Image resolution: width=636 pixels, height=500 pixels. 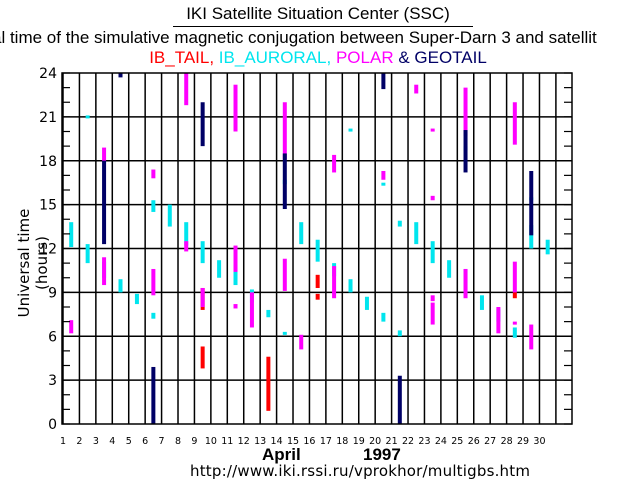 I want to click on x-tick-label: 19, so click(x=359, y=441).